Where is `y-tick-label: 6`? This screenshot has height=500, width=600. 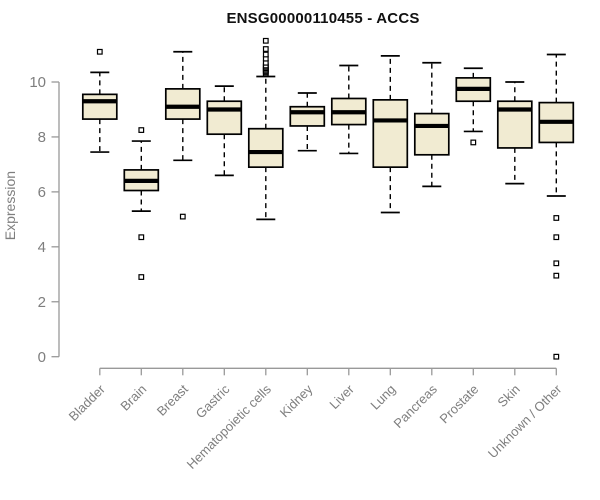 y-tick-label: 6 is located at coordinates (42, 192).